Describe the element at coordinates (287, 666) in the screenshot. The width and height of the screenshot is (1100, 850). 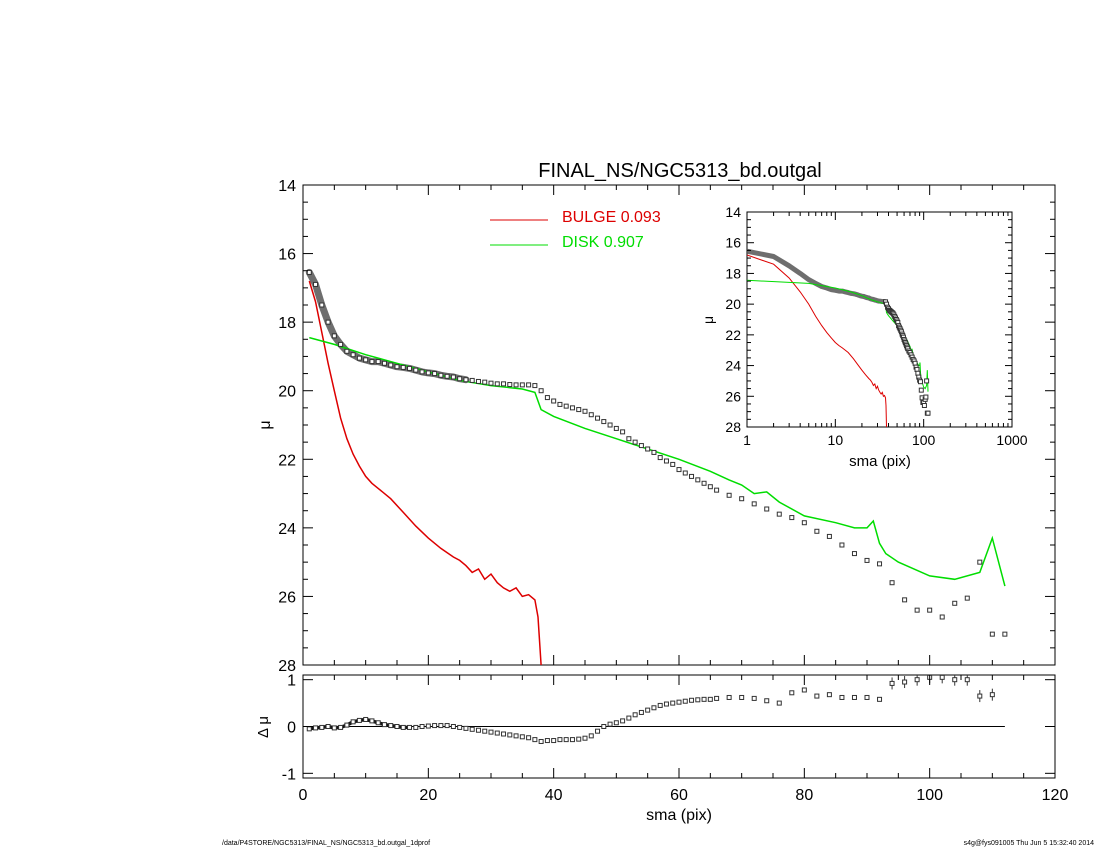
I see `main-ytick-label: 28` at that location.